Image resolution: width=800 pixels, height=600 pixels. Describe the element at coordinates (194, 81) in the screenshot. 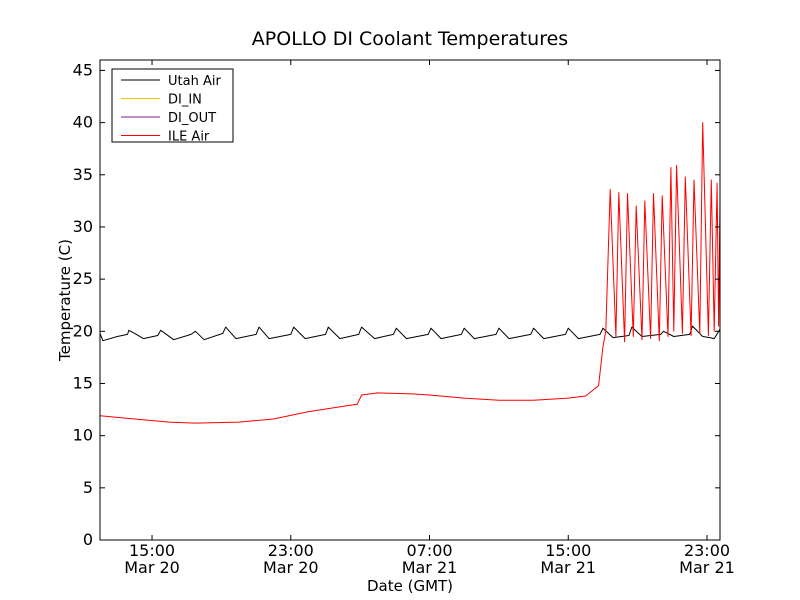

I see `legend-label: Utah Air` at that location.